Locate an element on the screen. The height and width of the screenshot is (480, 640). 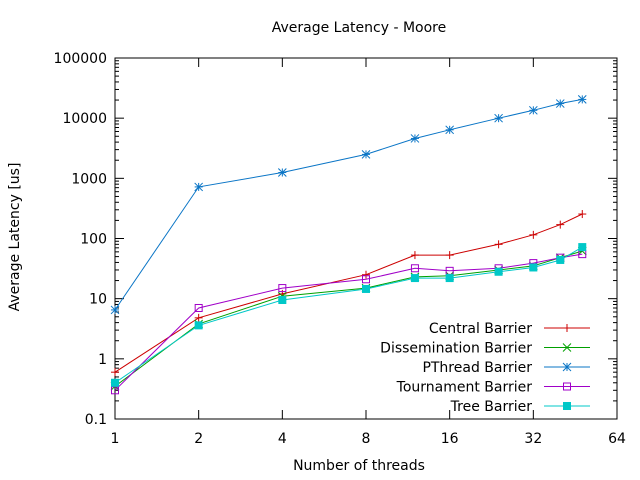
x-tick-label: 32 is located at coordinates (533, 439).